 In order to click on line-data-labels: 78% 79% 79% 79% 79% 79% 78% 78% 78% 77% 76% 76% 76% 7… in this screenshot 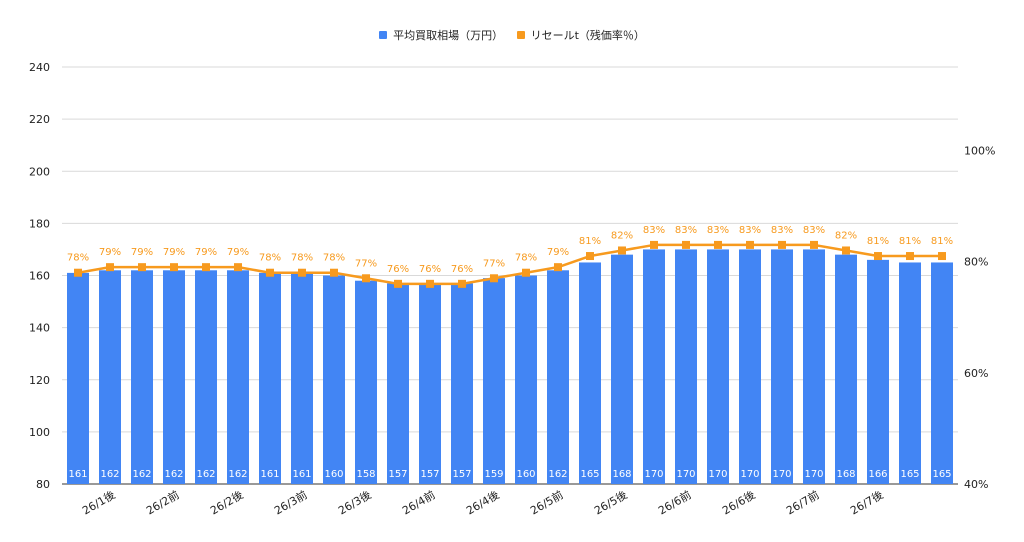, I will do `click(510, 250)`.